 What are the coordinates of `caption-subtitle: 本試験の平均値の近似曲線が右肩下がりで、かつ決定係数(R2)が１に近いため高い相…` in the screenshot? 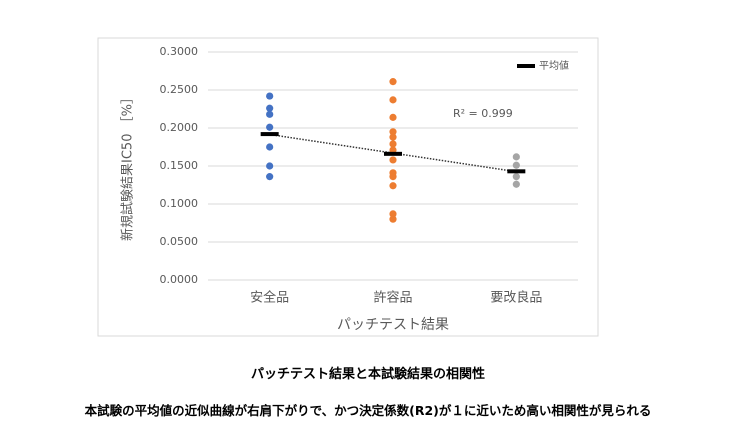 It's located at (368, 410).